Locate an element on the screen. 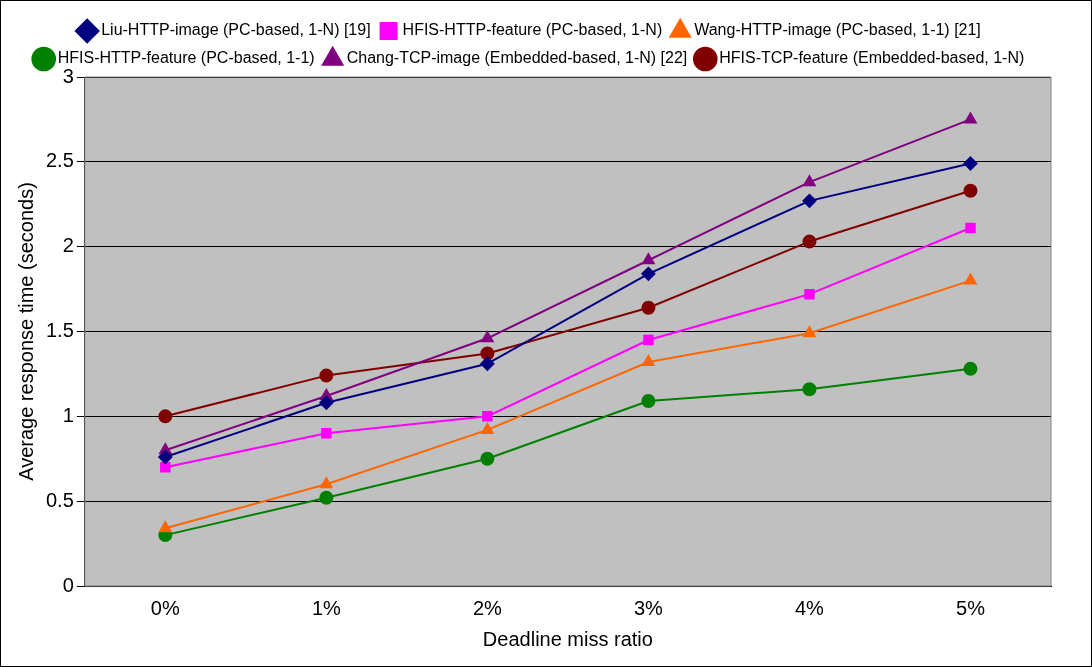 Image resolution: width=1092 pixels, height=667 pixels. y-tick-label: 3 is located at coordinates (68, 75).